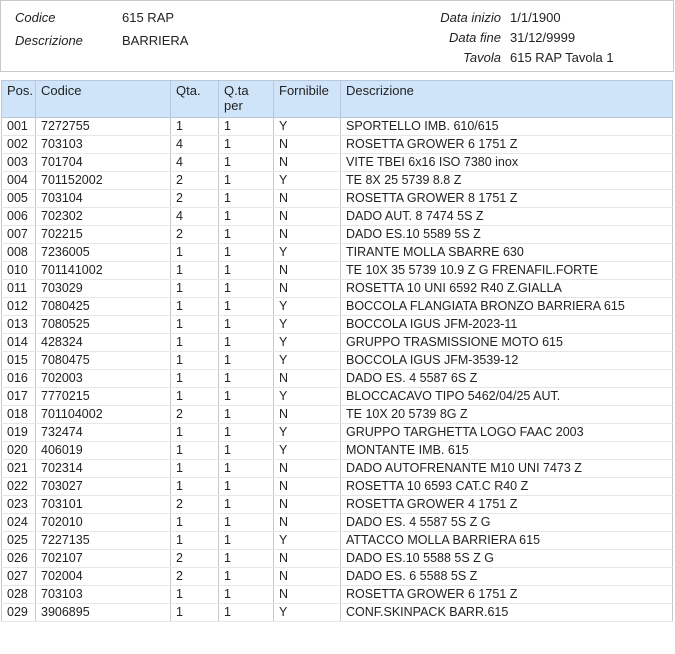 This screenshot has width=675, height=654. Describe the element at coordinates (337, 486) in the screenshot. I see `table-row: 022 703027 1 1 N ROSETTA 10 6593 CAT.C R40 Z` at that location.